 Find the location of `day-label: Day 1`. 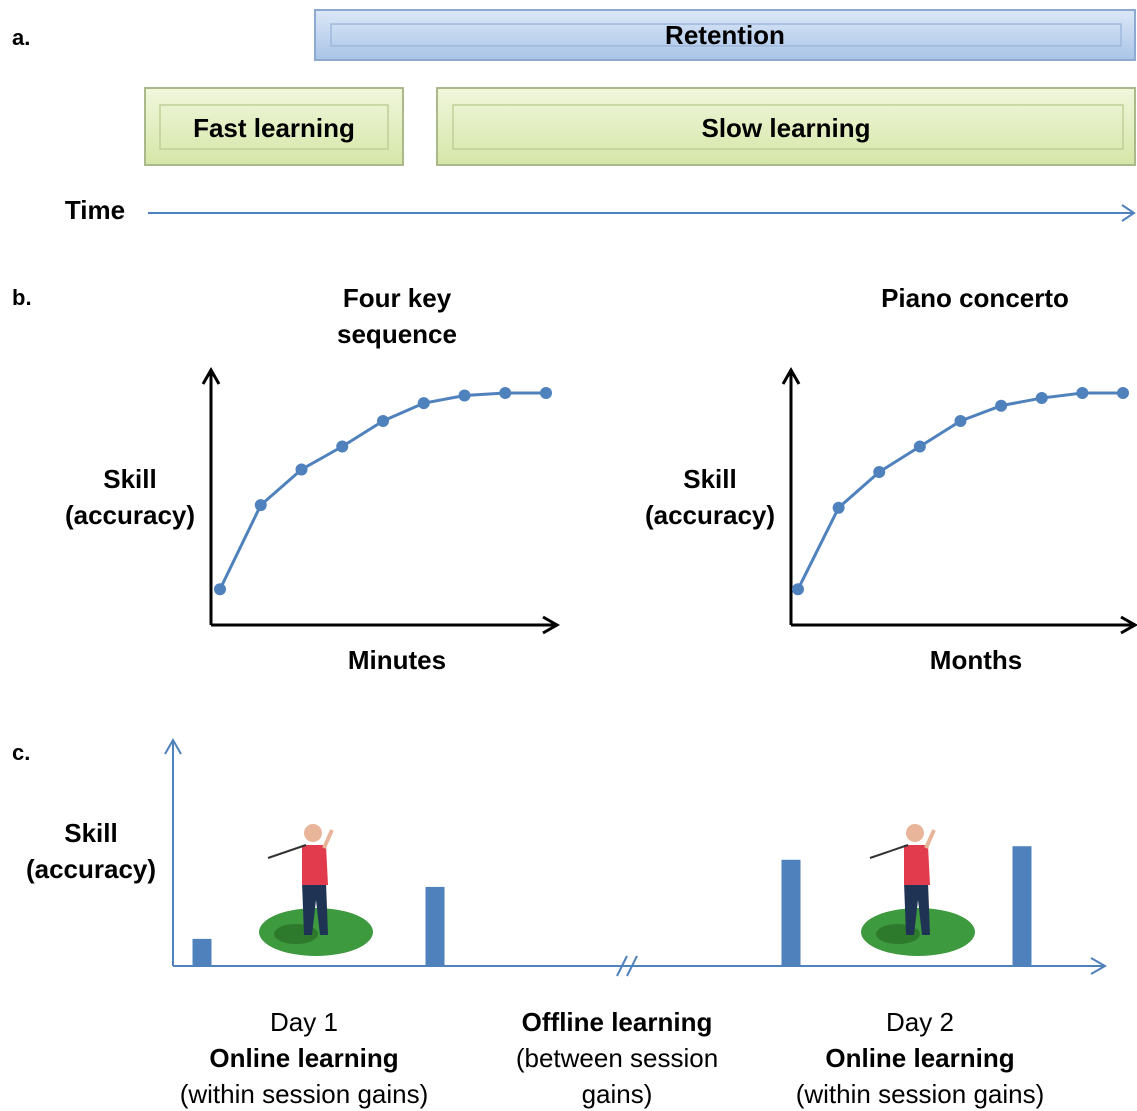

day-label: Day 1 is located at coordinates (304, 1022).